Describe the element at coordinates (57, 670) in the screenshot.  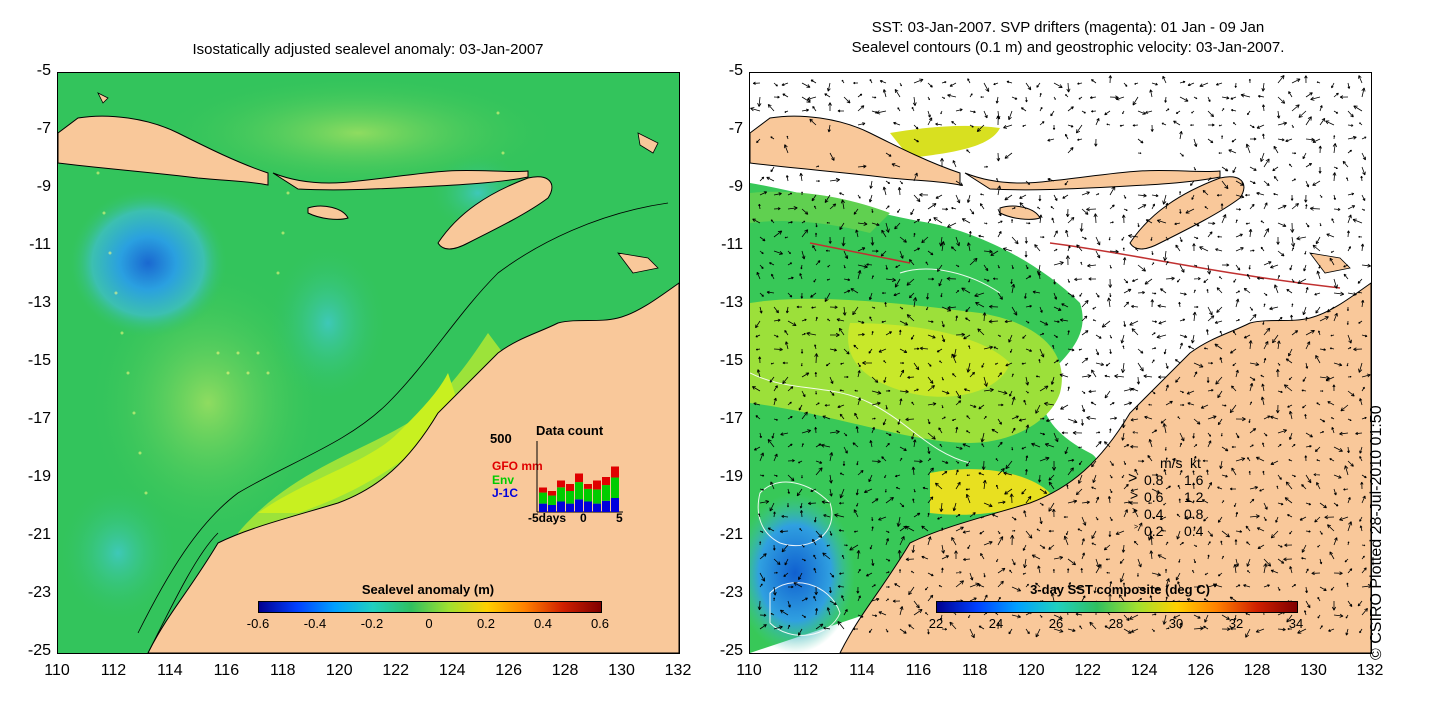
I see `left-x-tick-label: 110` at that location.